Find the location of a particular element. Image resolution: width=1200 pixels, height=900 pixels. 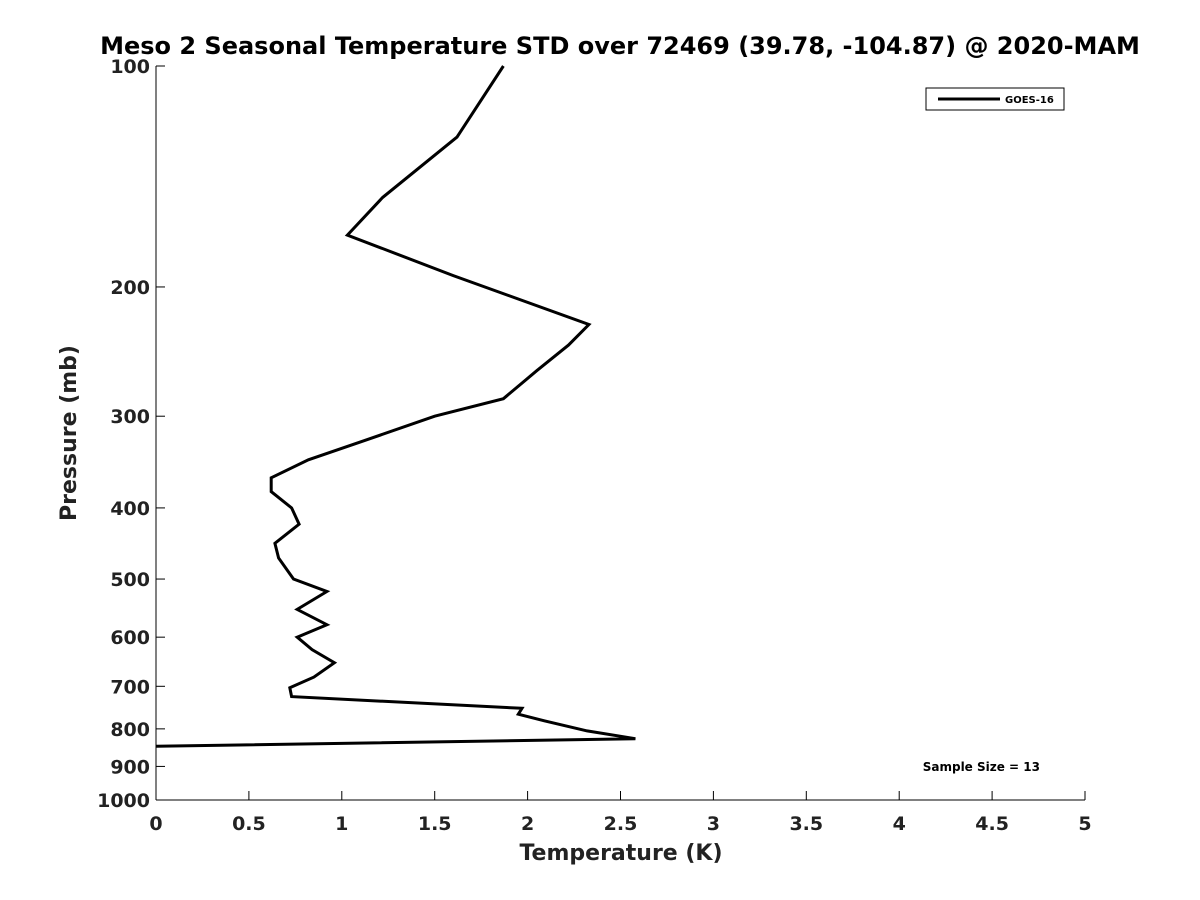

y-tick-label: 200 is located at coordinates (130, 288).